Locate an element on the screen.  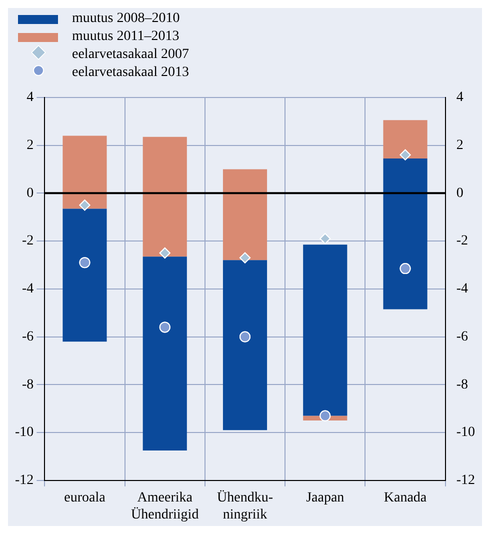
y-tick-label: -6 is located at coordinates (28, 336).